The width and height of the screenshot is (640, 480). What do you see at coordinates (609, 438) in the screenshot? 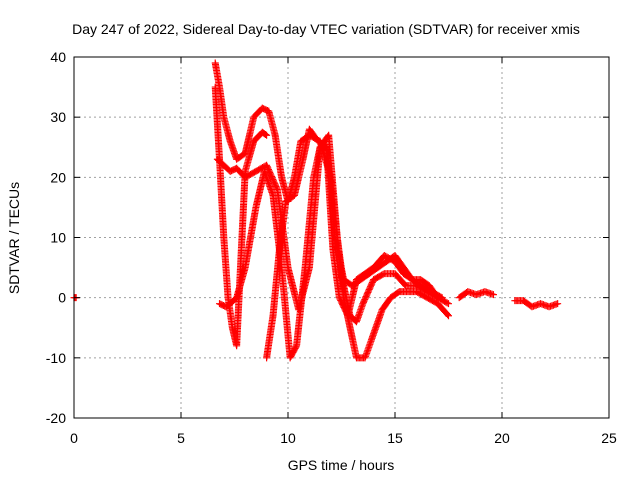
I see `x-tick-label: 25` at bounding box center [609, 438].